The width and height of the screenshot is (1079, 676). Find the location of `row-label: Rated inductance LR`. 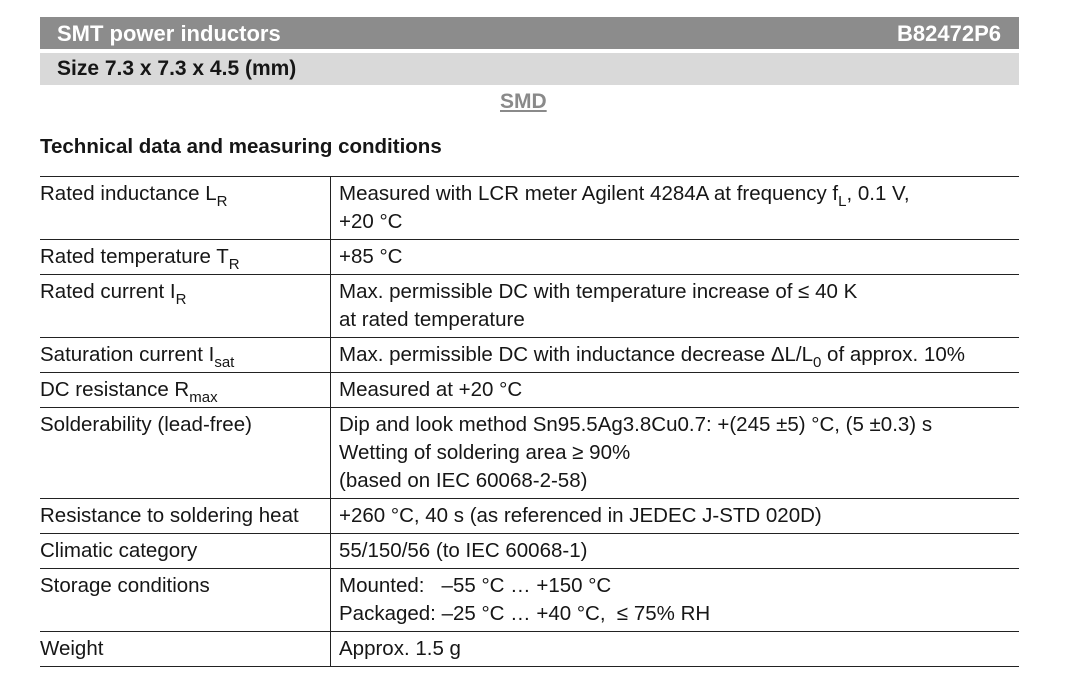

row-label: Rated inductance LR is located at coordinates (185, 208).